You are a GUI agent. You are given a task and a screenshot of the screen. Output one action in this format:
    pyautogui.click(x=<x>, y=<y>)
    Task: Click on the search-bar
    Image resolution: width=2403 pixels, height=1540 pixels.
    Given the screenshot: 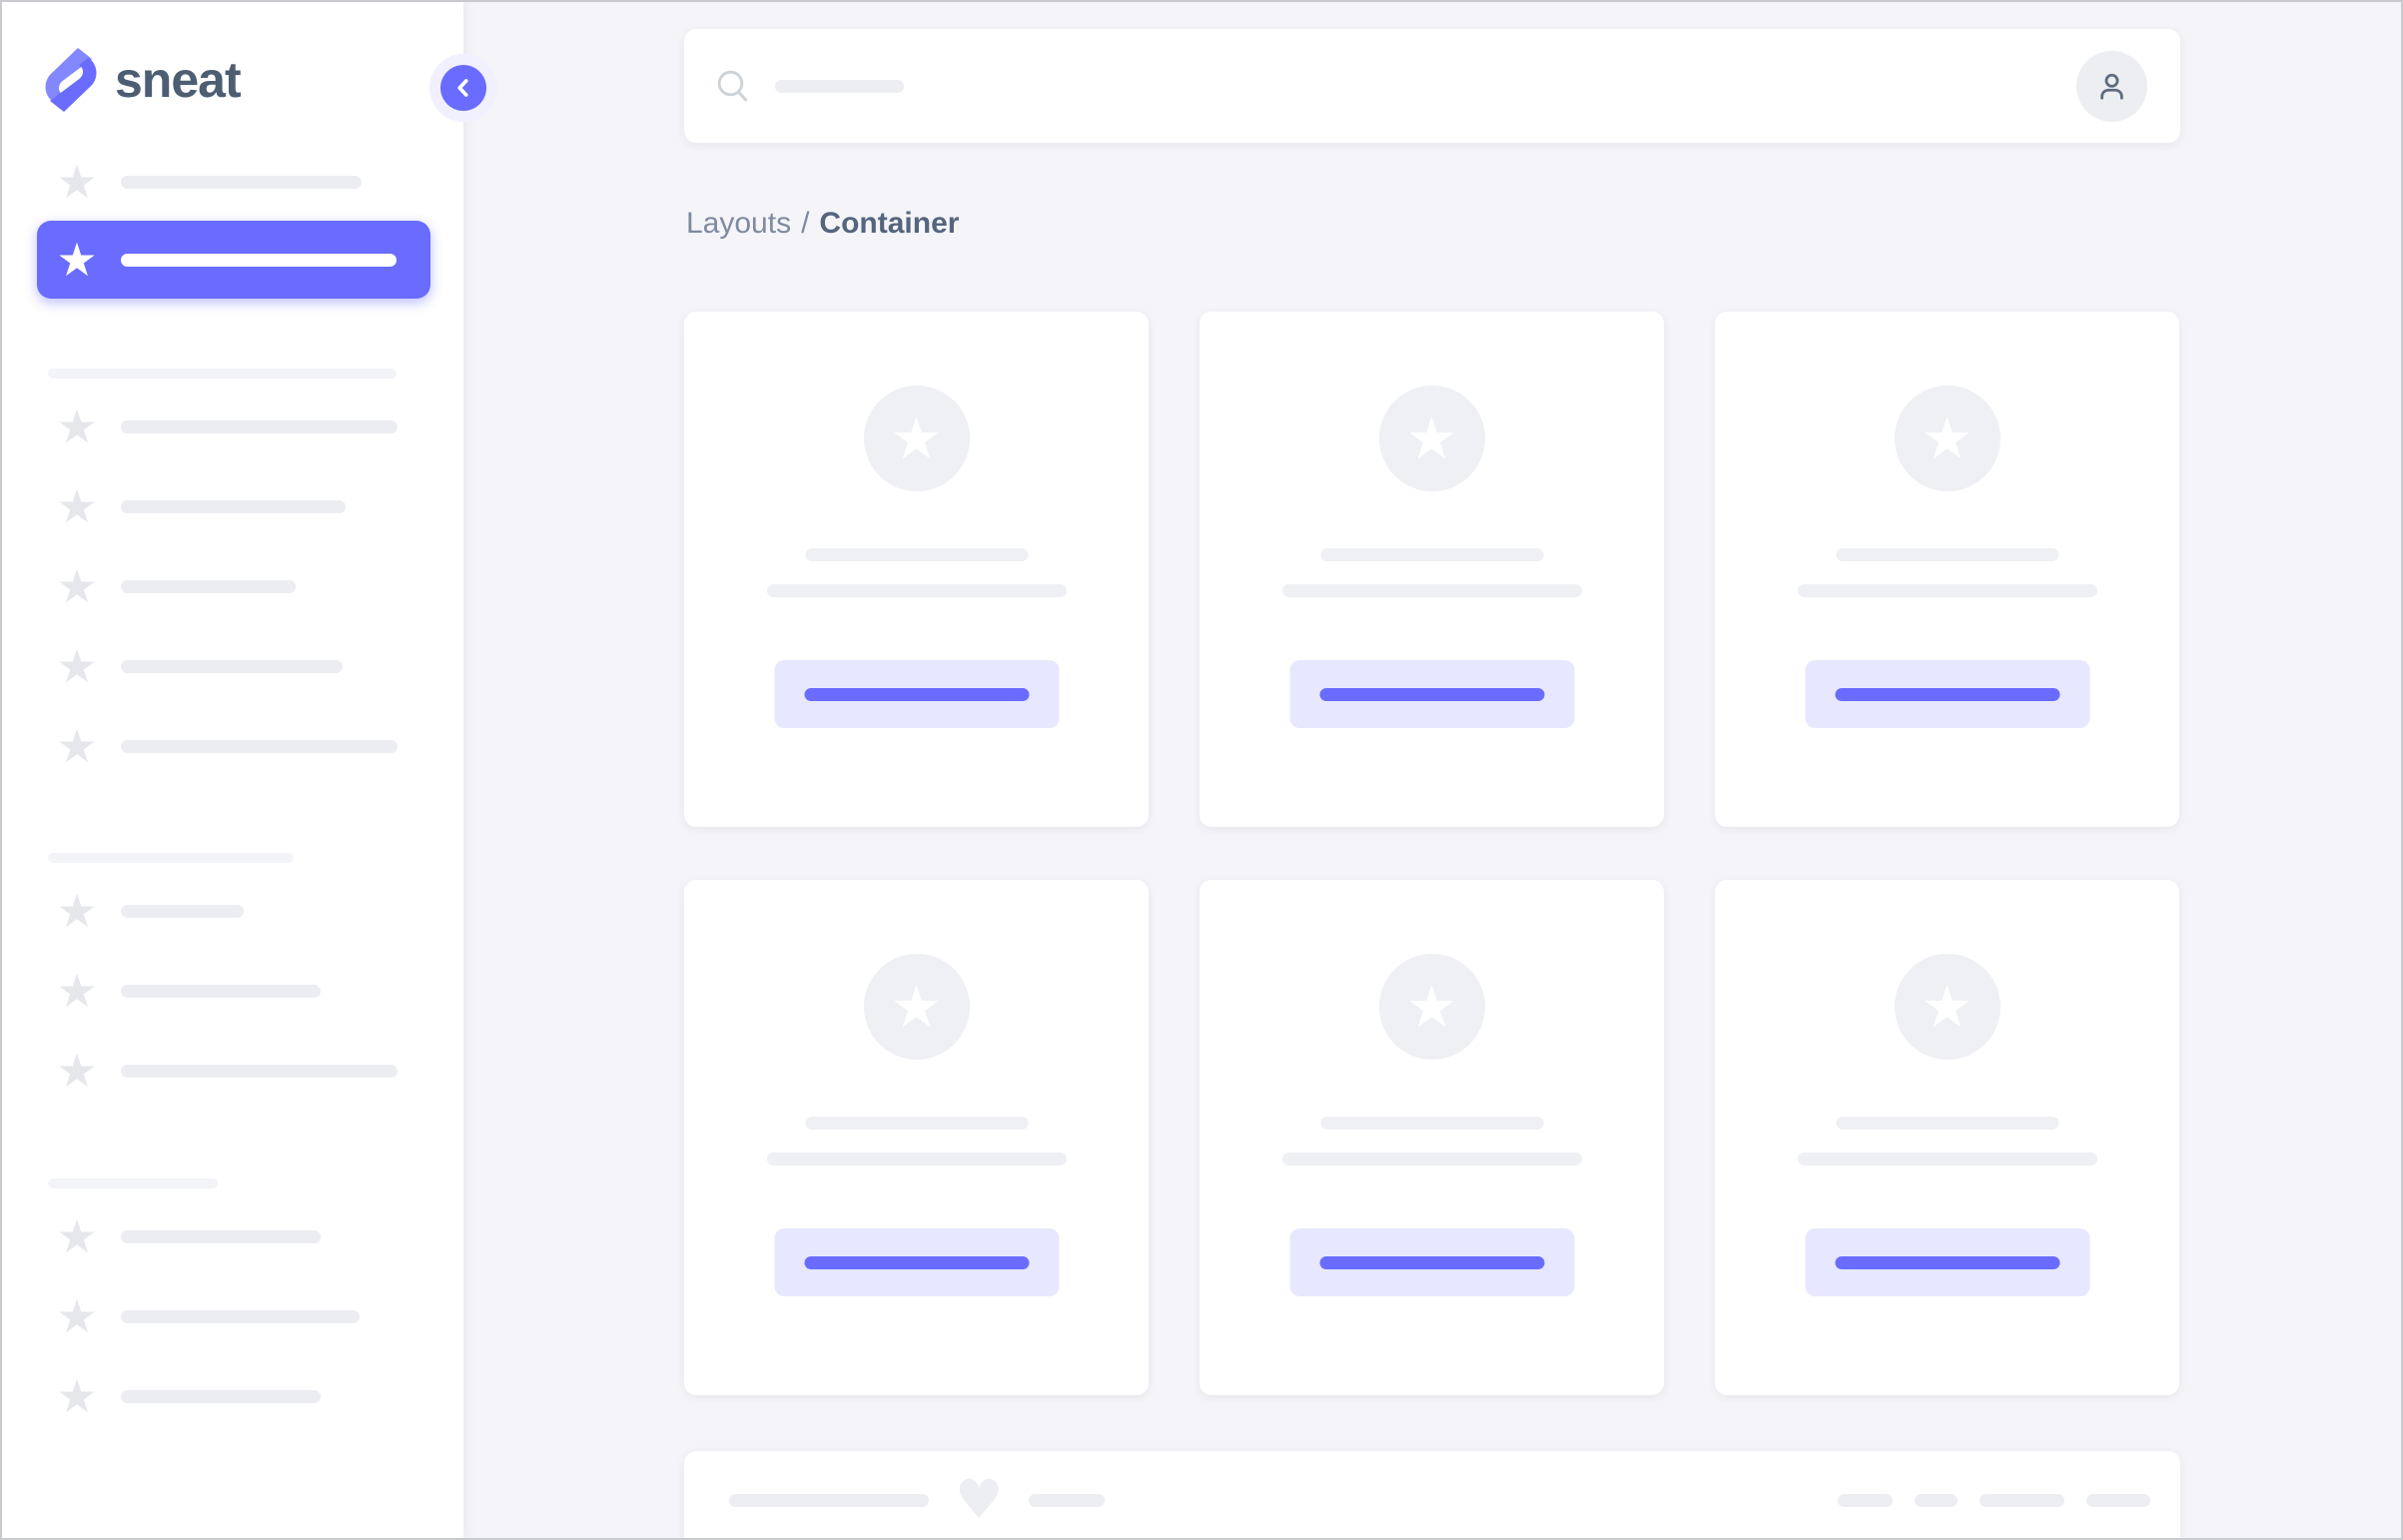 What is the action you would take?
    pyautogui.click(x=1432, y=86)
    